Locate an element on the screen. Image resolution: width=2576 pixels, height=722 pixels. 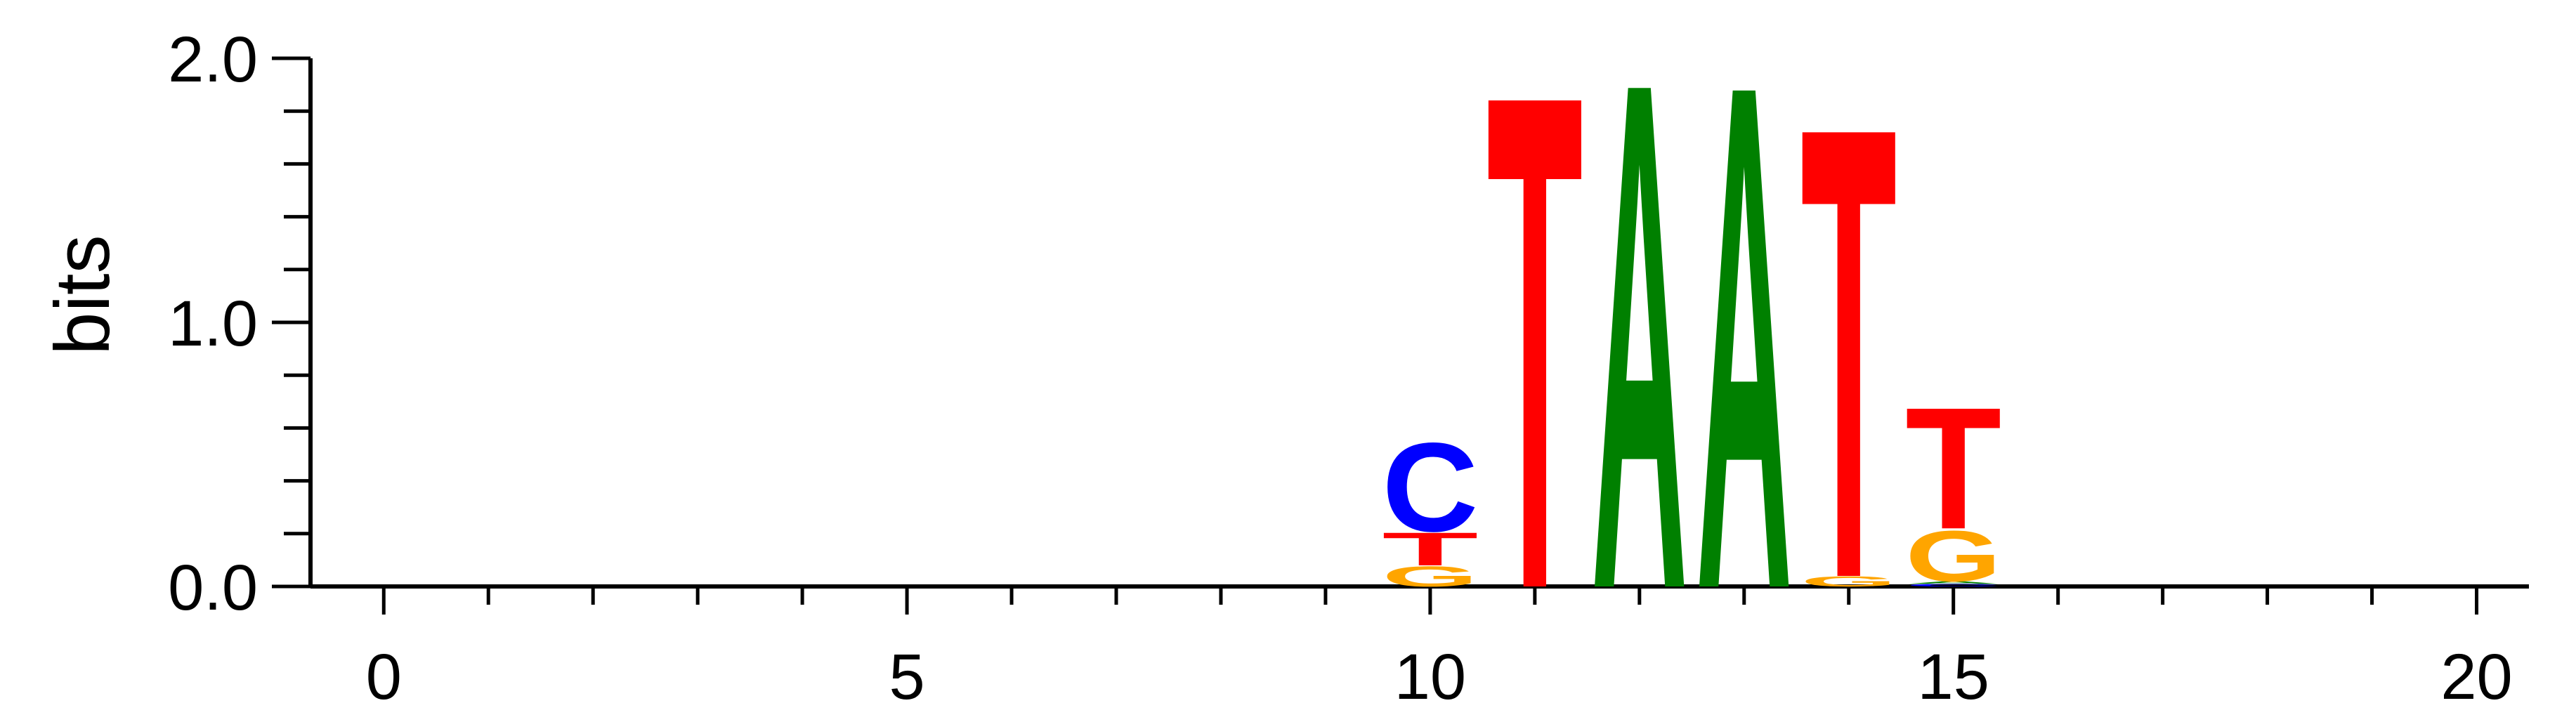
x-tick-label: 5 is located at coordinates (907, 677).